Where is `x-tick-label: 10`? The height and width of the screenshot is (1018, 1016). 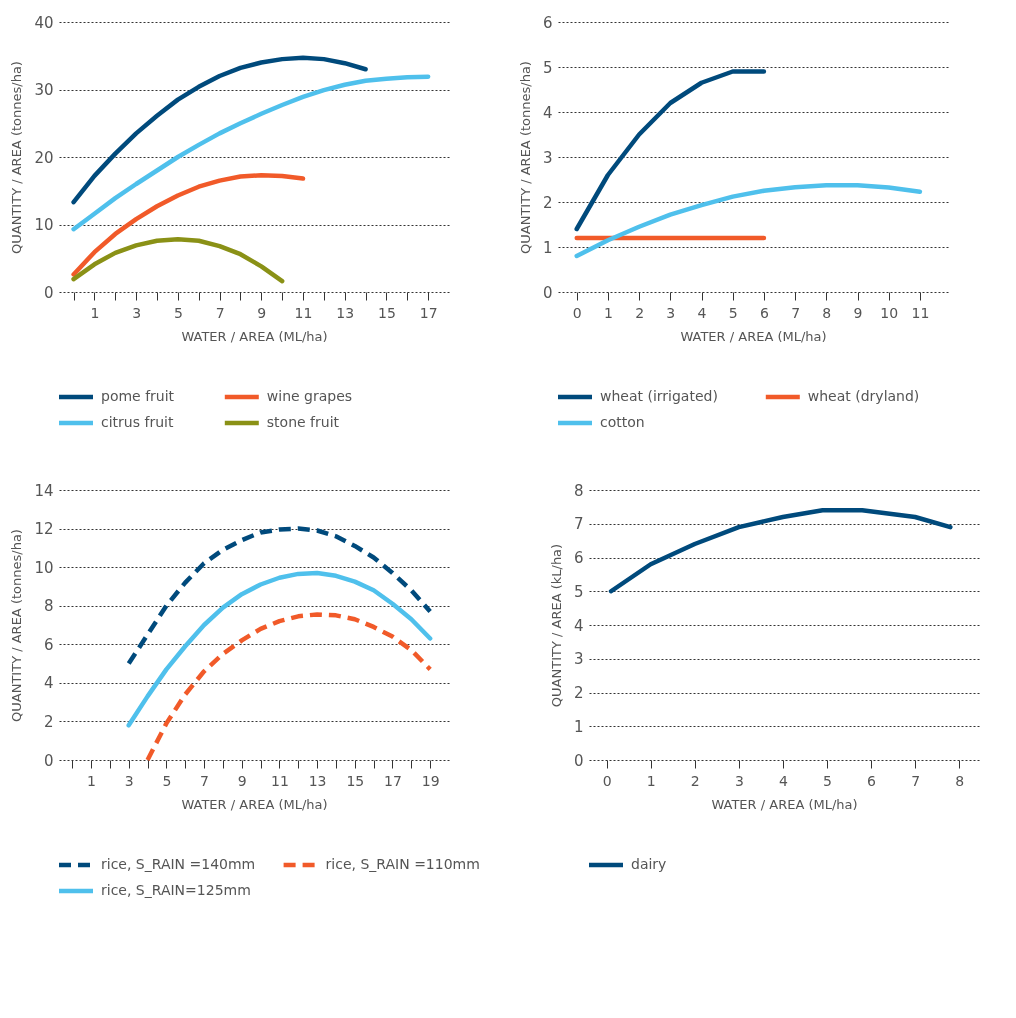
x-tick-label: 10 is located at coordinates (889, 312).